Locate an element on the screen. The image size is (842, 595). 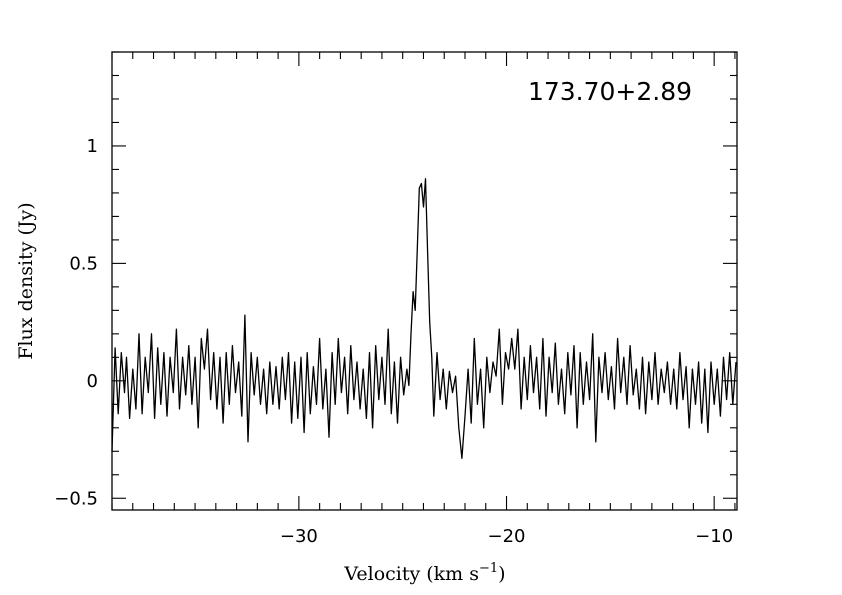
y-tick-label: 0 is located at coordinates (92, 381).